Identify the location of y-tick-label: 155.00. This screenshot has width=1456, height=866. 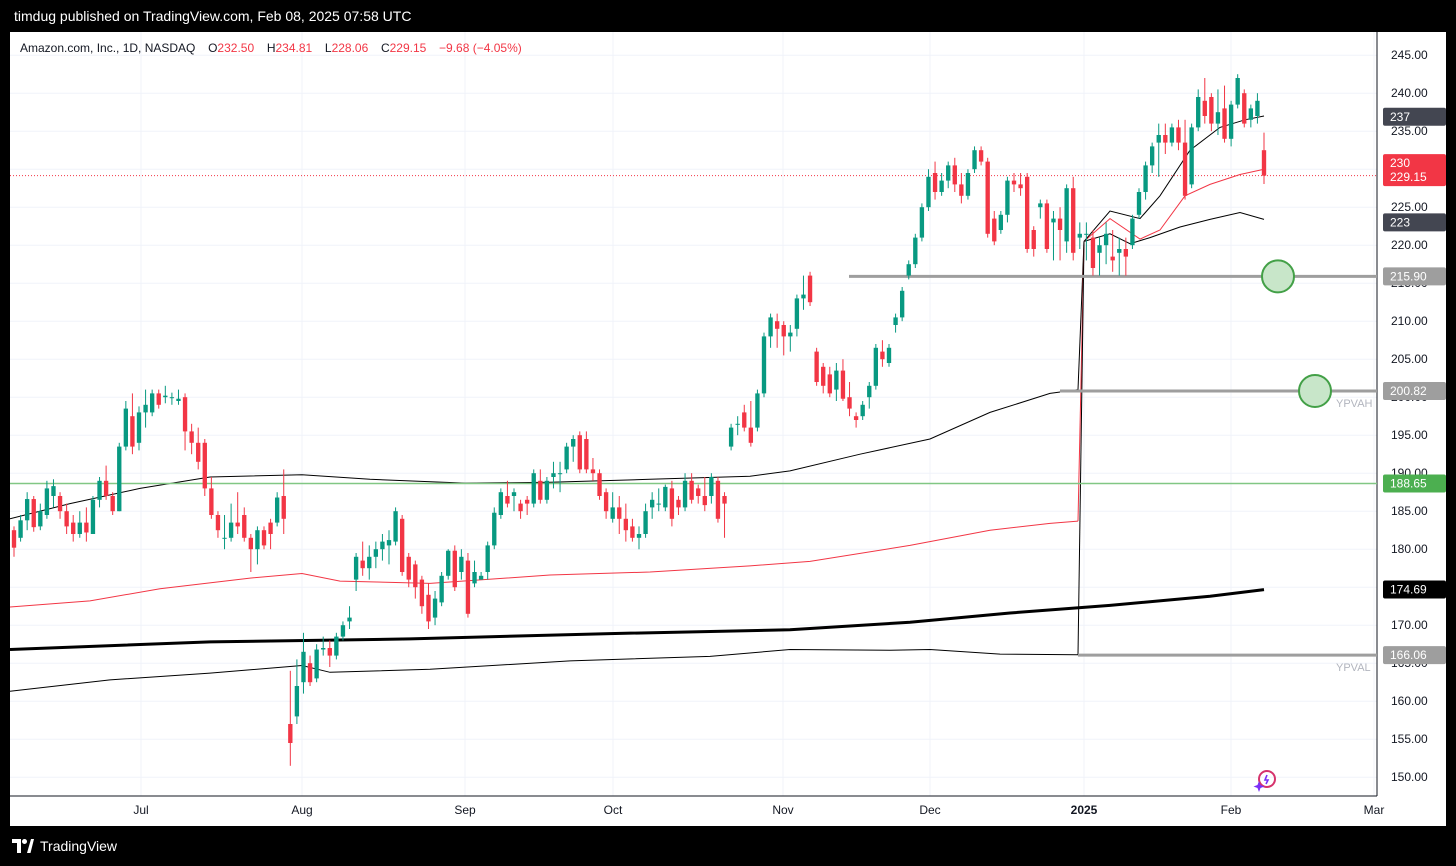
(1409, 739).